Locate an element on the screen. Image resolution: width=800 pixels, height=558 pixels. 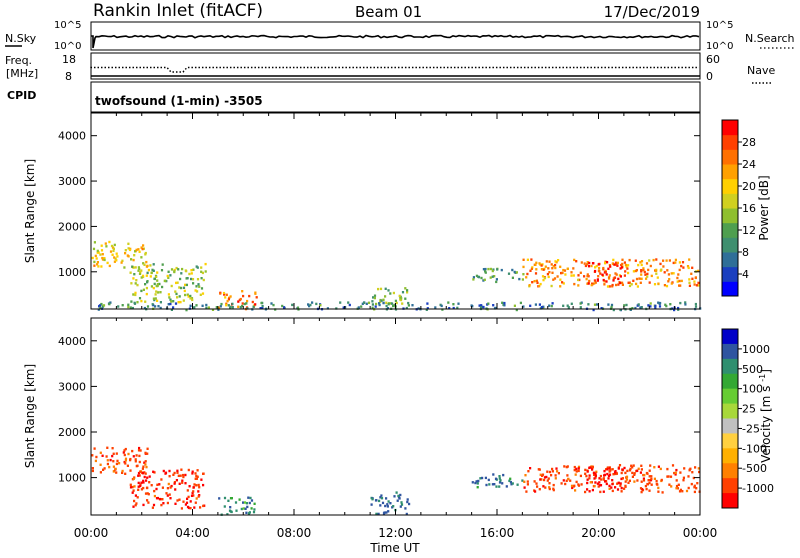
x-tick-label: 16:00 is located at coordinates (497, 533).